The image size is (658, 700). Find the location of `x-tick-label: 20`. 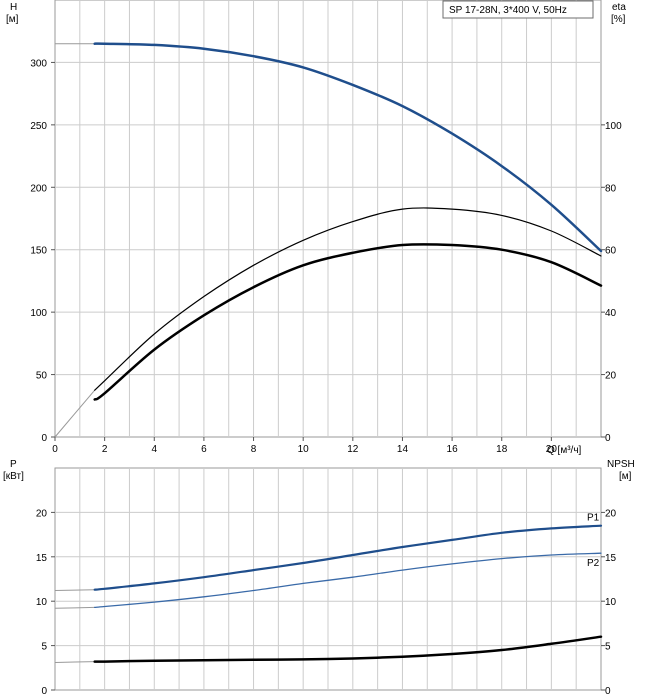

x-tick-label: 20 is located at coordinates (552, 449).